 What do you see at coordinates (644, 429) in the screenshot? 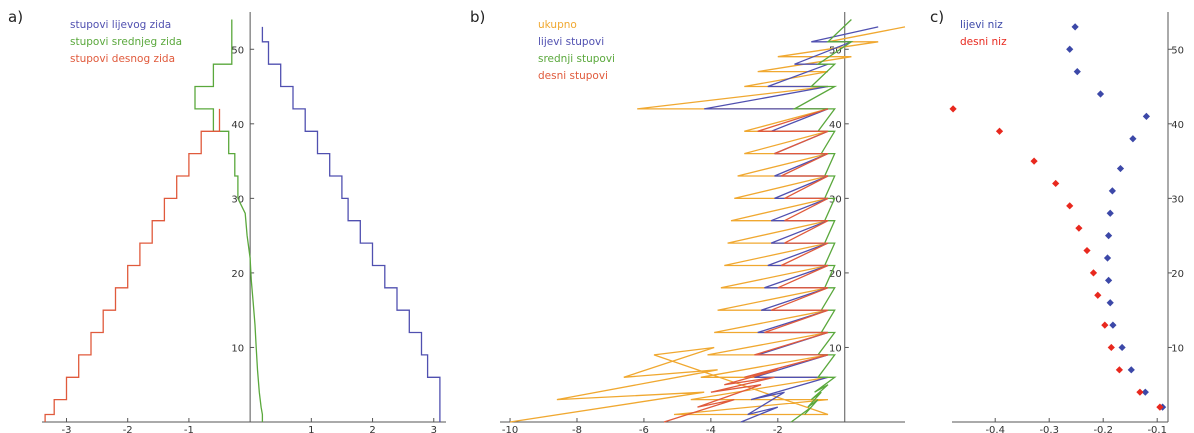
I see `x-tick-label: -6` at bounding box center [644, 429].